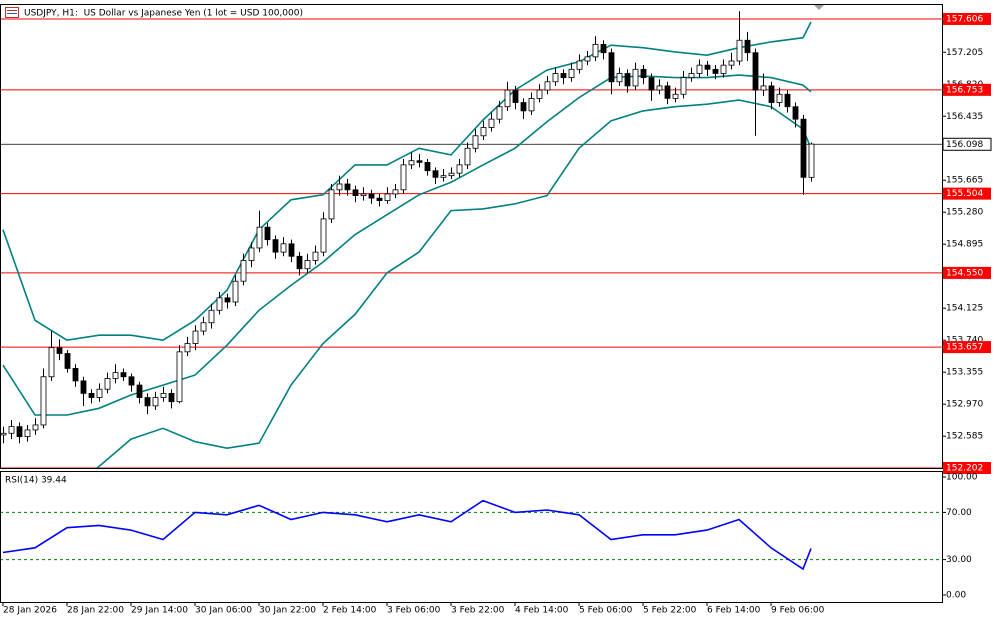 This screenshot has width=994, height=622. I want to click on x-tick-label: 3 Feb 06:00, so click(414, 611).